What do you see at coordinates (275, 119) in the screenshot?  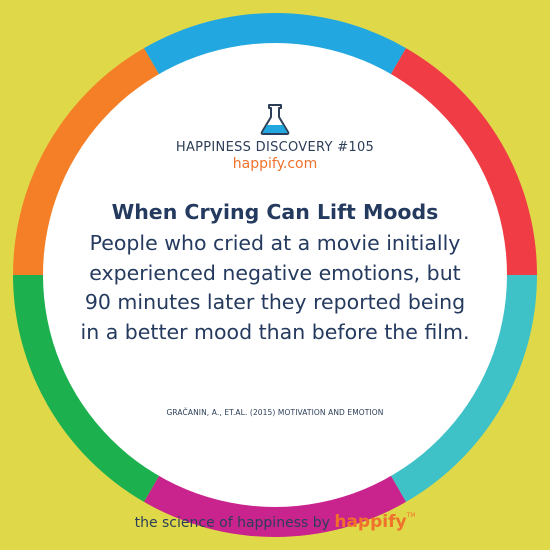 I see `flask-icon` at bounding box center [275, 119].